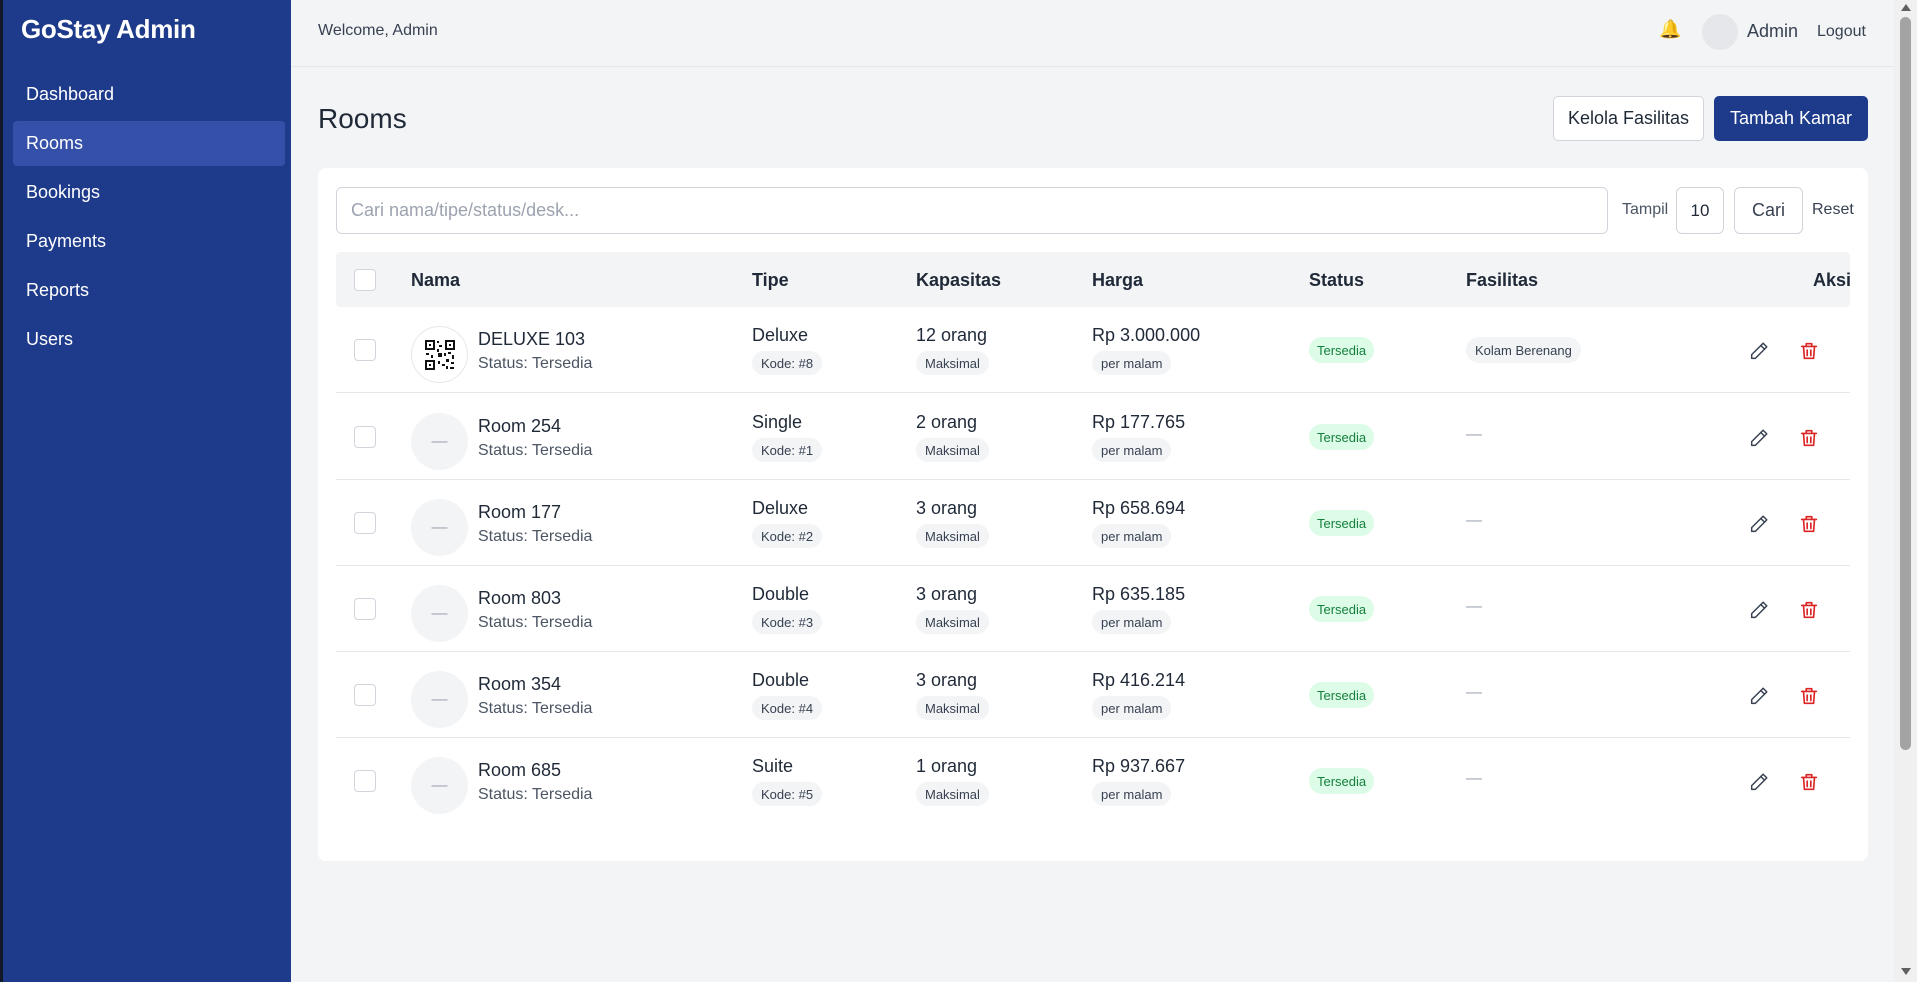 The width and height of the screenshot is (1917, 982). What do you see at coordinates (1841, 31) in the screenshot?
I see `logout-link: Logout` at bounding box center [1841, 31].